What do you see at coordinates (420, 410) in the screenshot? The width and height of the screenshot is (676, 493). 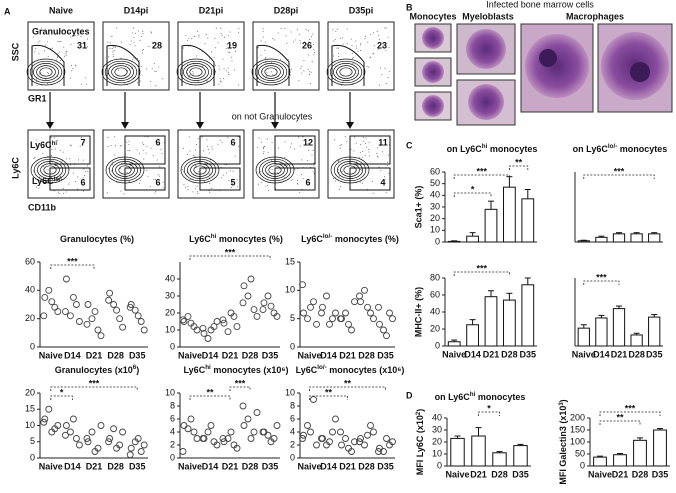 I see `y-axis-label-part: )` at bounding box center [420, 410].